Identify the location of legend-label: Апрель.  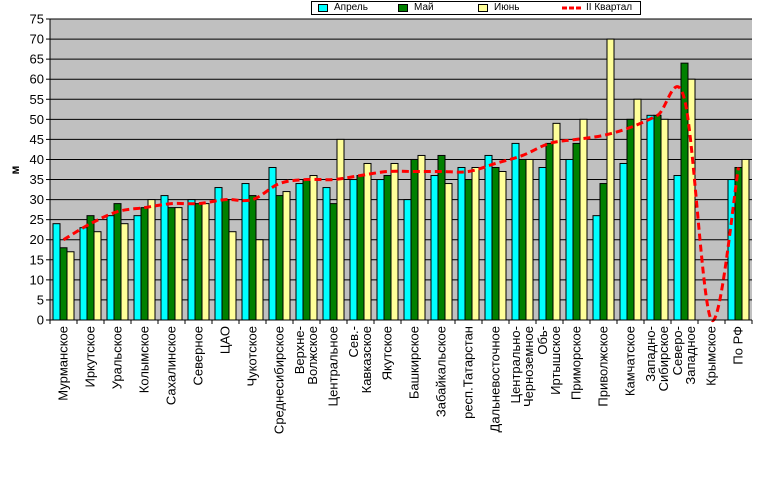
(351, 7).